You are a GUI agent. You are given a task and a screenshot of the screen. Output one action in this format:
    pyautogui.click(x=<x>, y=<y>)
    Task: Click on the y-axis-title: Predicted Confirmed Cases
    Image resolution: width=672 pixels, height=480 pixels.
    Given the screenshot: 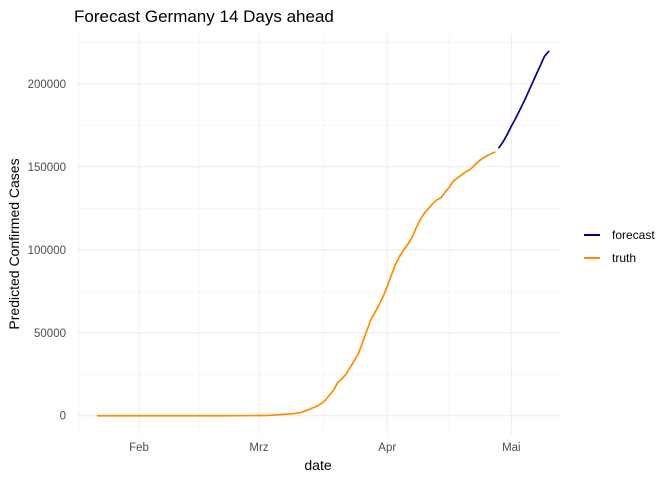 What is the action you would take?
    pyautogui.click(x=14, y=243)
    